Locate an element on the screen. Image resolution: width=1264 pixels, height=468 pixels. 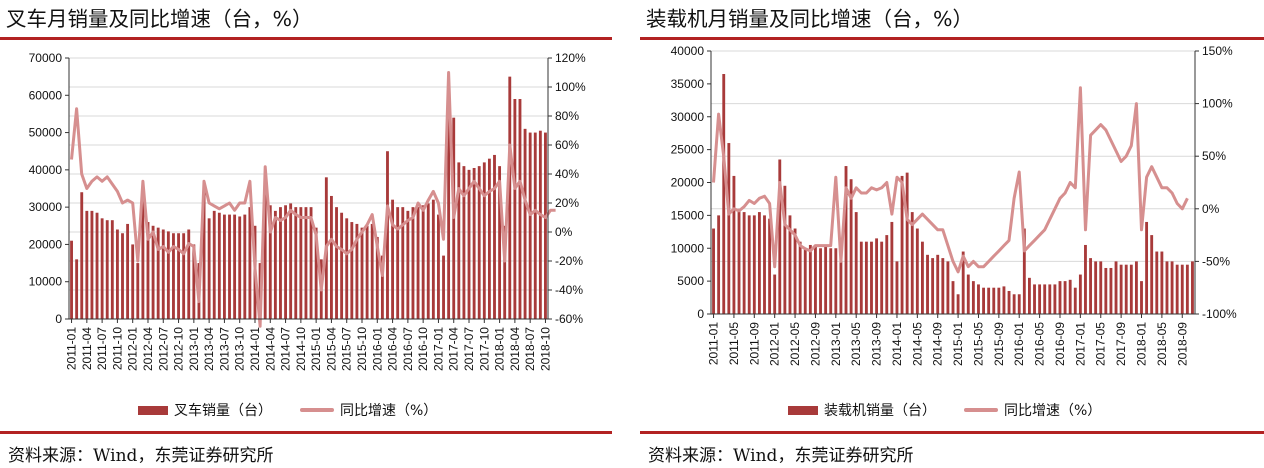
x-tick-label: 2015-04 is located at coordinates (331, 349).